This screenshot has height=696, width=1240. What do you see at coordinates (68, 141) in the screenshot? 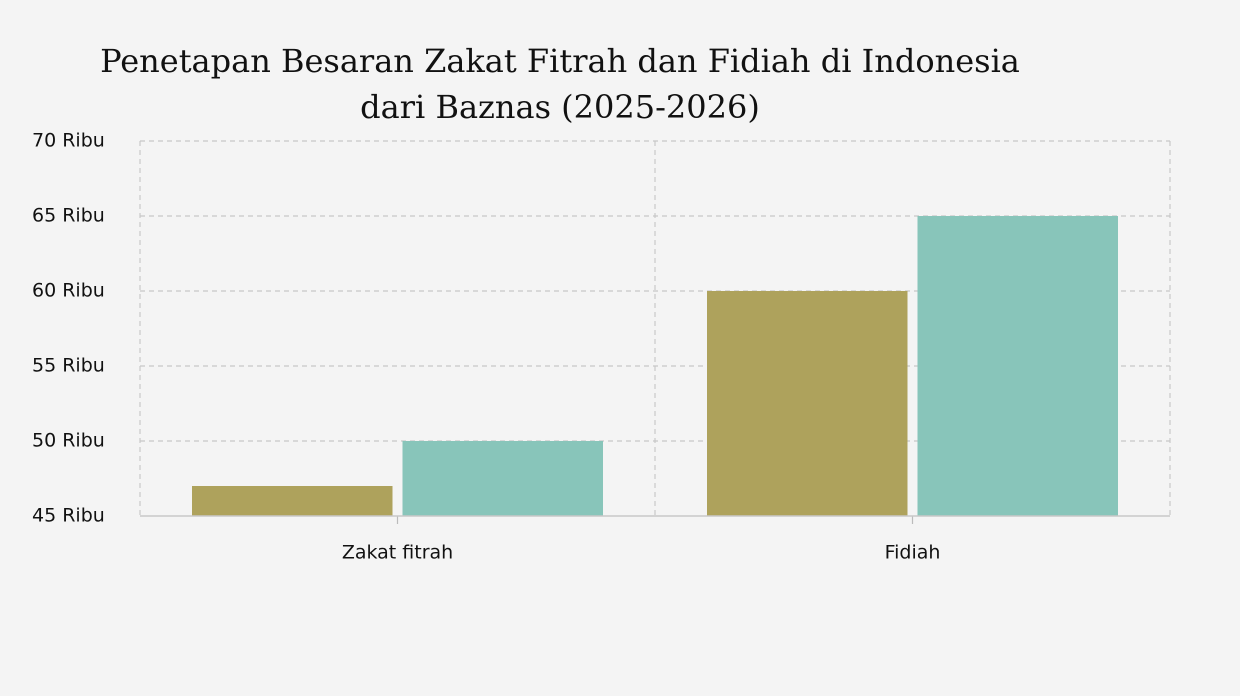
I see `y-tick-label: 70 Ribu` at bounding box center [68, 141].